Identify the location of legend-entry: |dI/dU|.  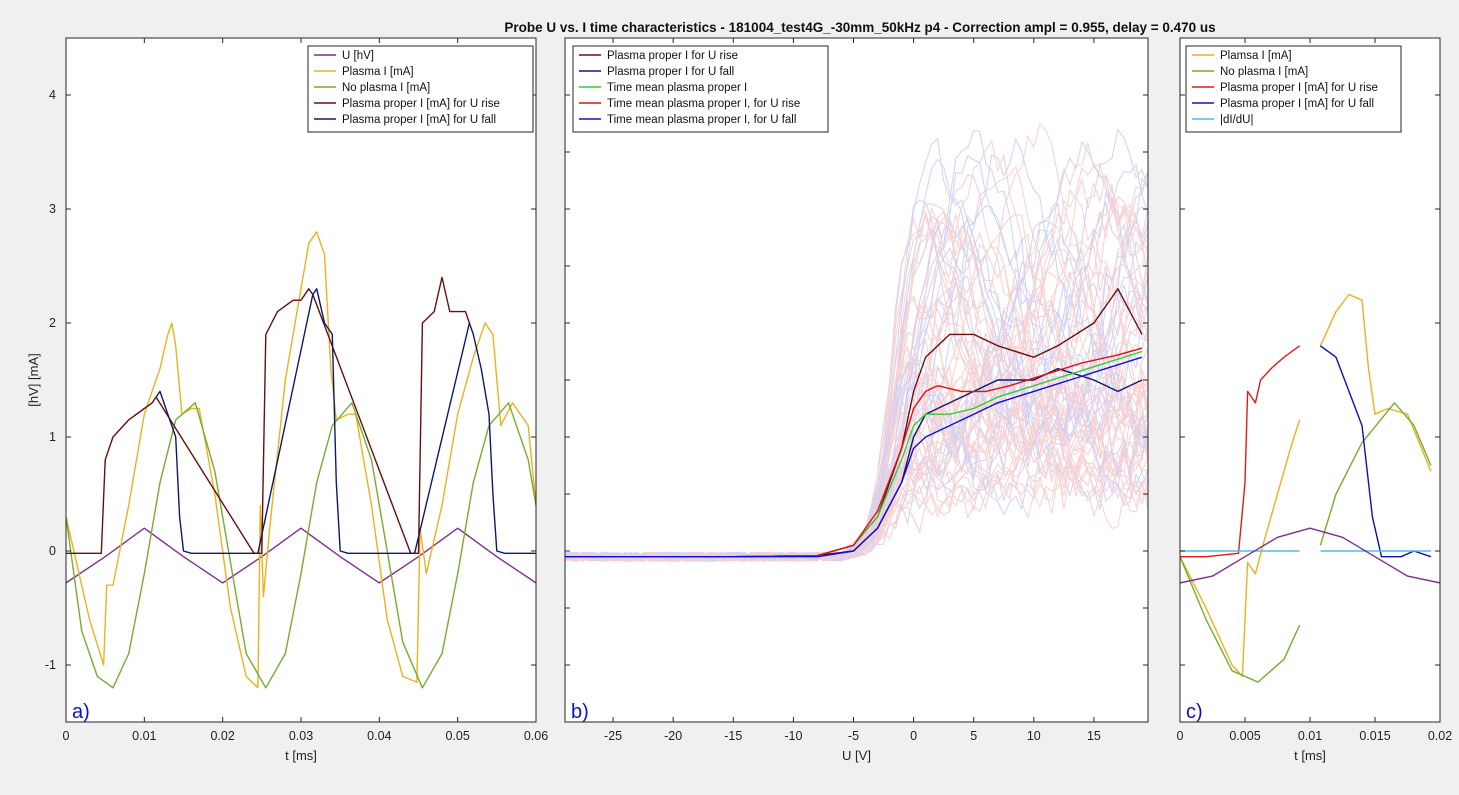
(1236, 120).